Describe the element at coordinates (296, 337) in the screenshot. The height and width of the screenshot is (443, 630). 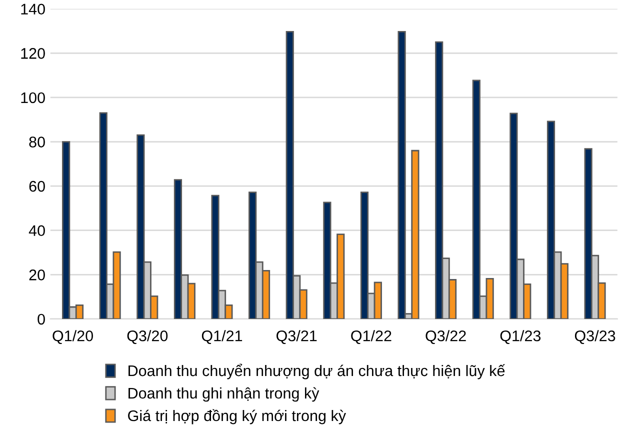
I see `x-tick-label: Q3/21` at that location.